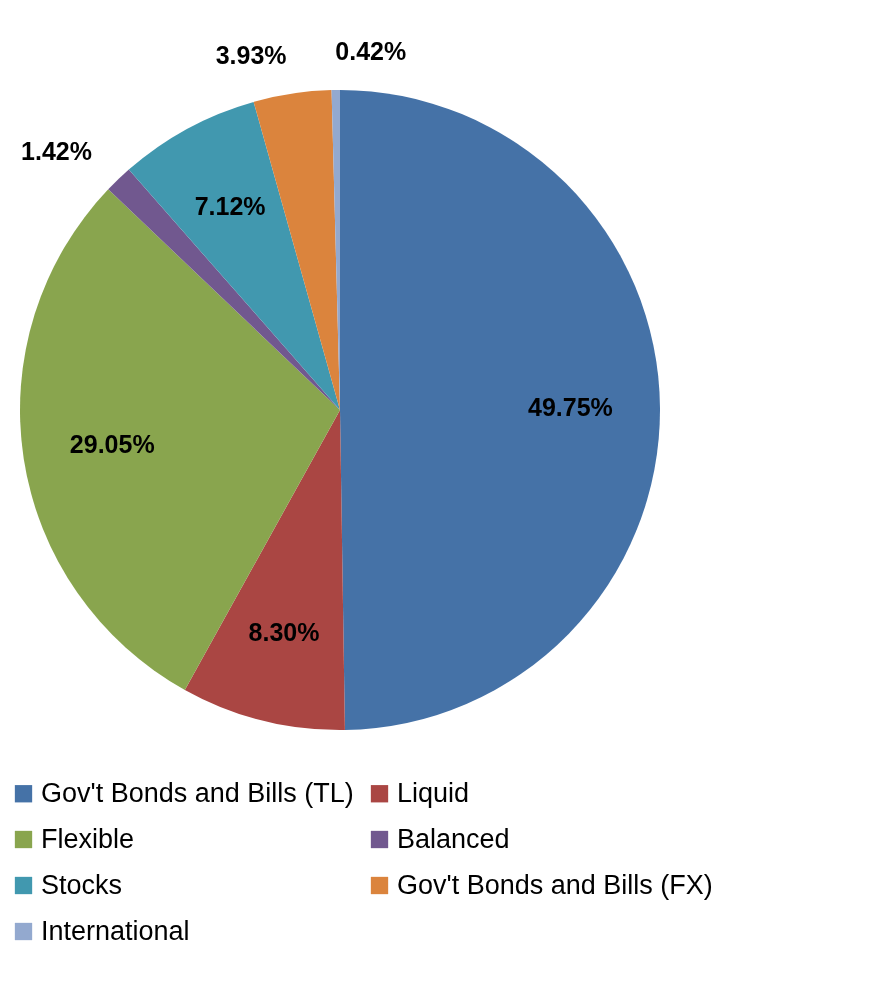  I want to click on legend-label: Liquid, so click(433, 792).